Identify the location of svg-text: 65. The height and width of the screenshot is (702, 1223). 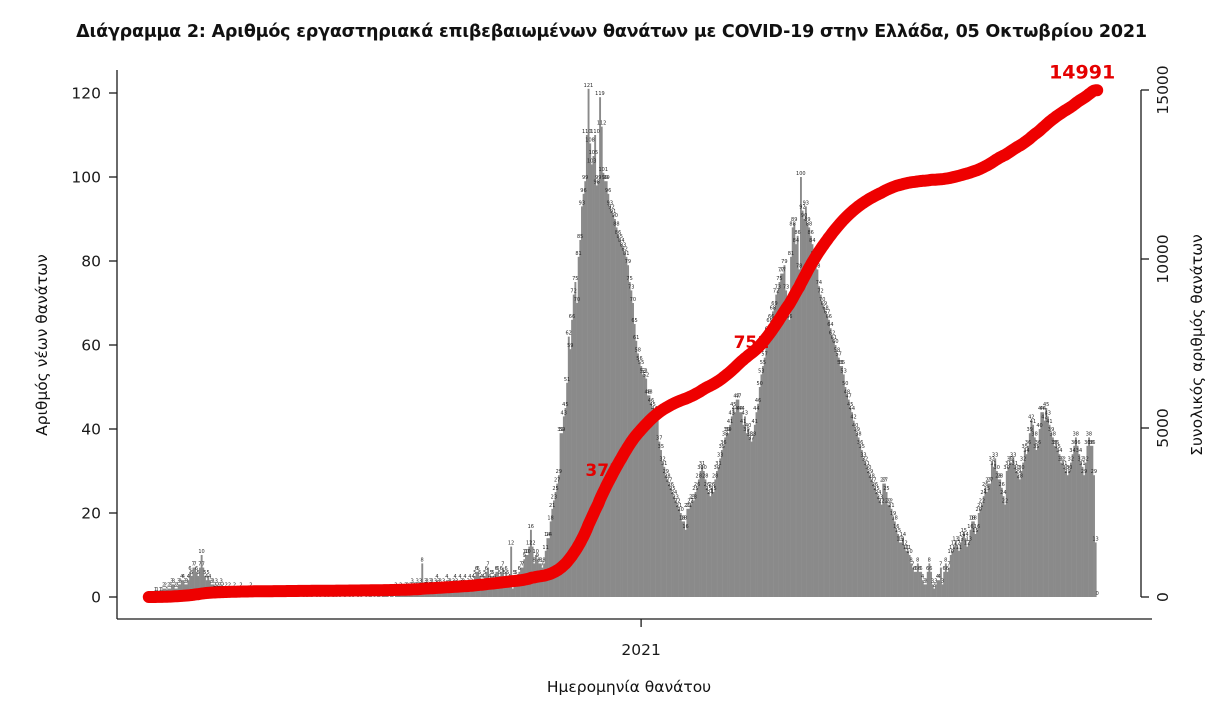
(634, 321).